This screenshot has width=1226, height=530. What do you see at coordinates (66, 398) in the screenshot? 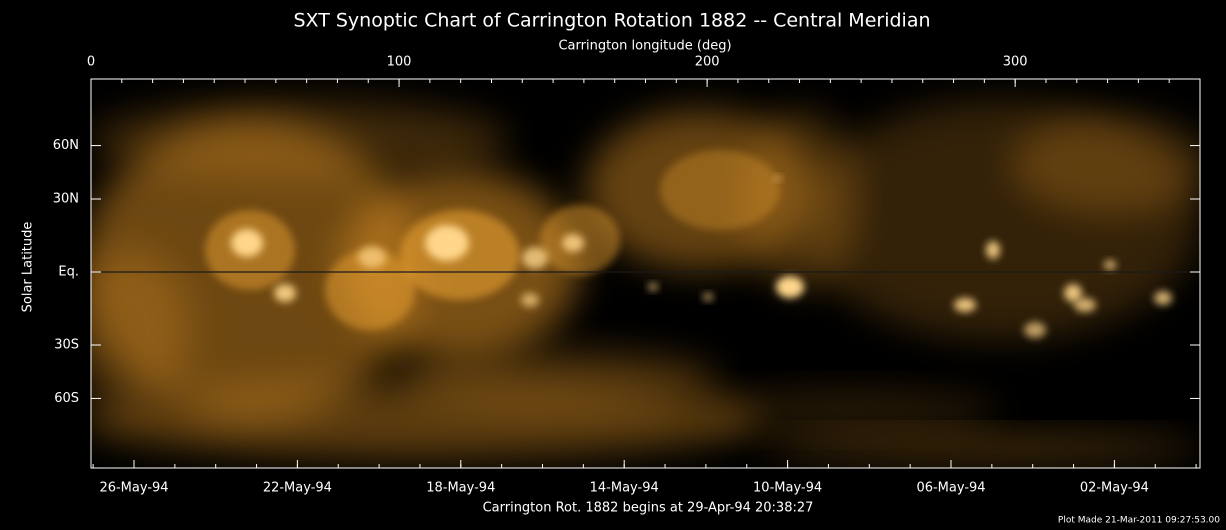
I see `y-tick-label: 60S` at bounding box center [66, 398].